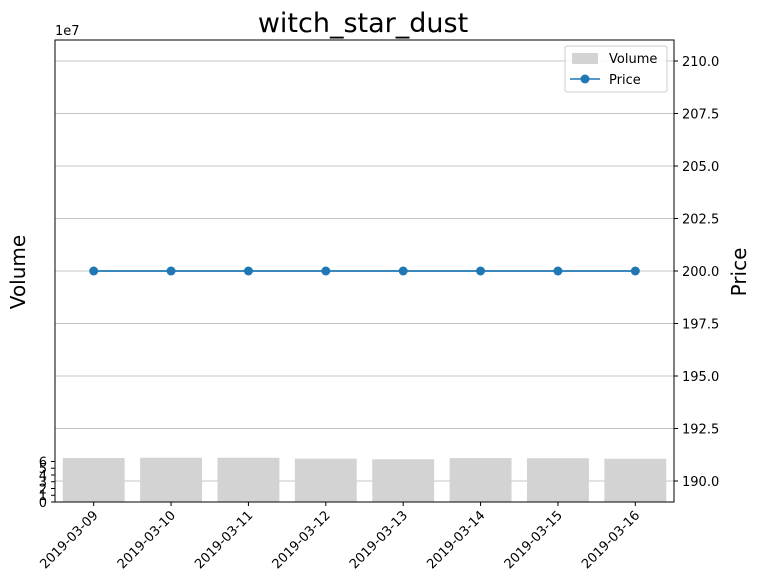 Image resolution: width=759 pixels, height=588 pixels. Describe the element at coordinates (700, 272) in the screenshot. I see `right-tick-label: 200.0` at that location.